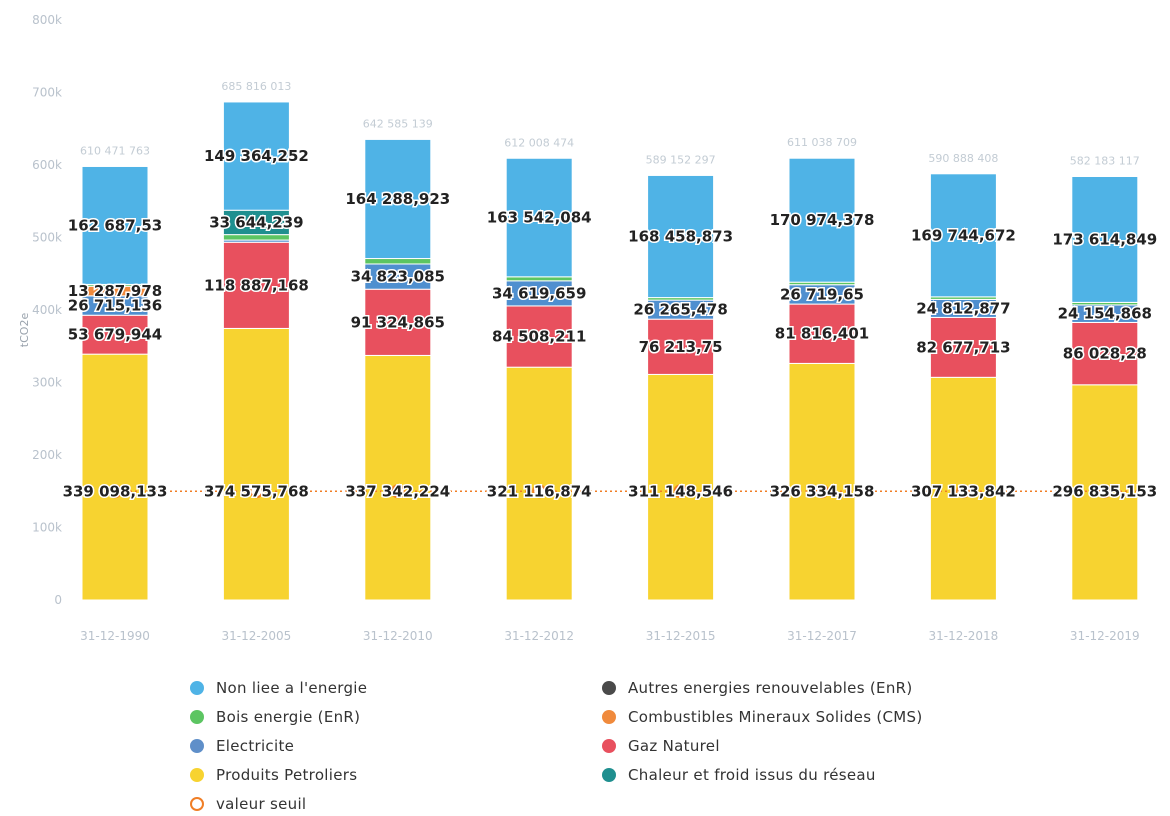  Describe the element at coordinates (963, 158) in the screenshot. I see `bar-total-label: 590 888 408` at that location.